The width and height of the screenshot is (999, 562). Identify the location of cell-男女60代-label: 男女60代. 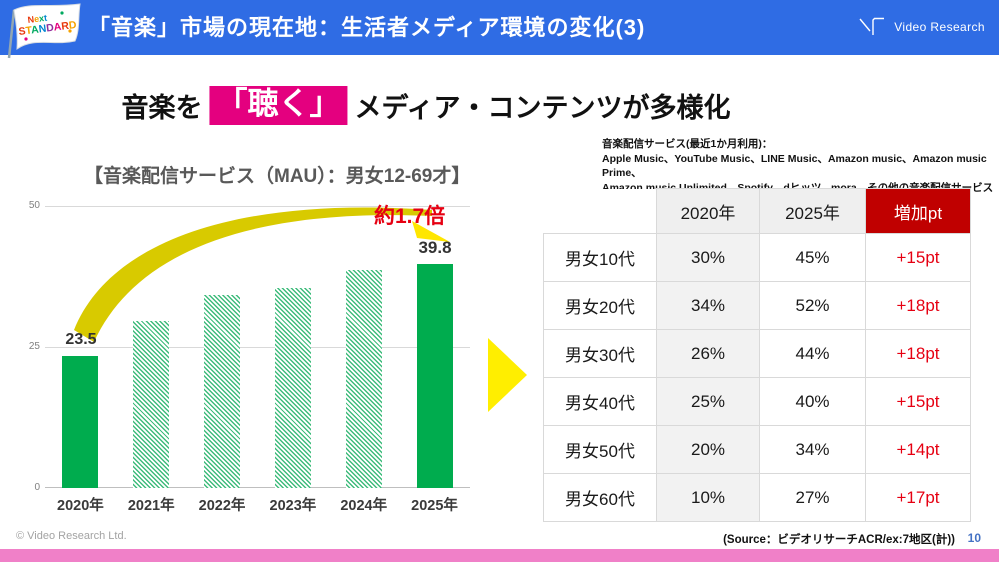
(600, 497).